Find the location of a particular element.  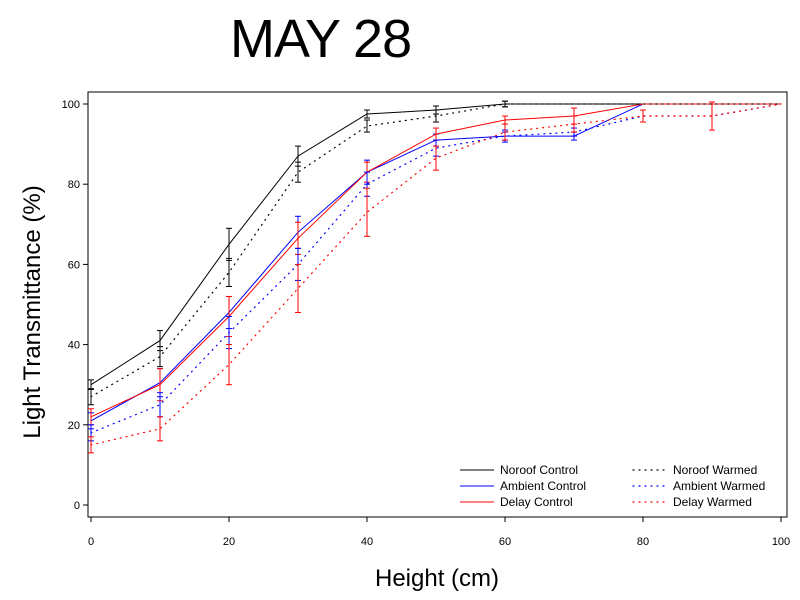

legend-label: Ambient Warmed is located at coordinates (719, 486).